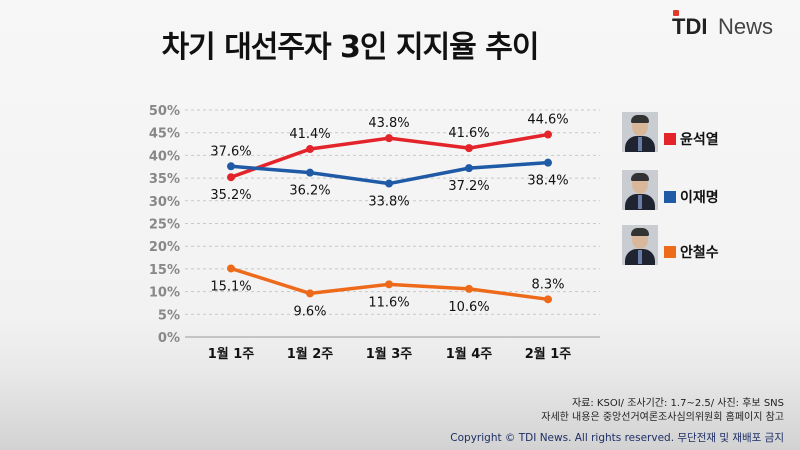  What do you see at coordinates (164, 202) in the screenshot?
I see `y-tick-label: 30%` at bounding box center [164, 202].